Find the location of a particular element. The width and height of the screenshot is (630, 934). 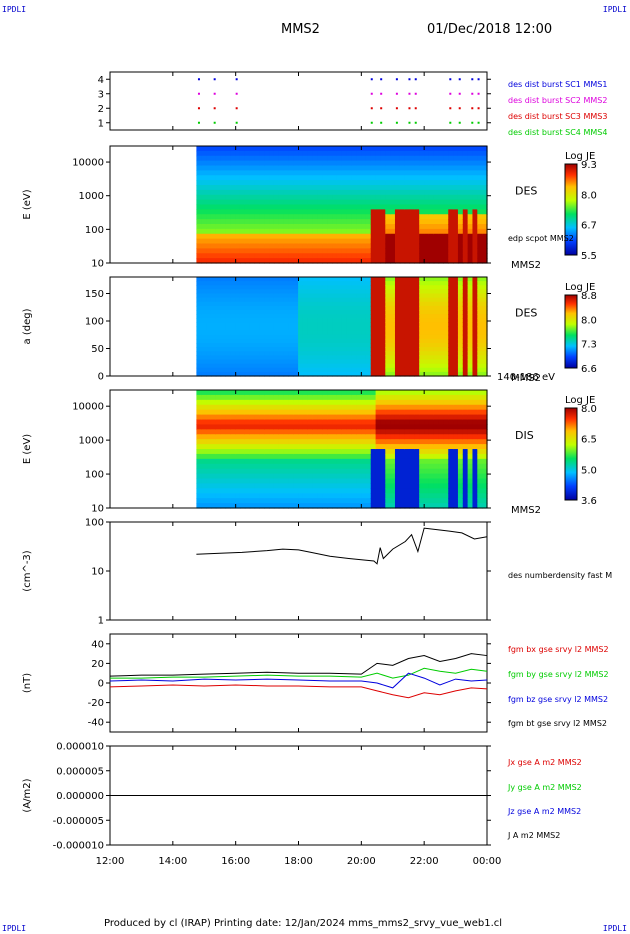

burst-mark is located at coordinates (381, 79).